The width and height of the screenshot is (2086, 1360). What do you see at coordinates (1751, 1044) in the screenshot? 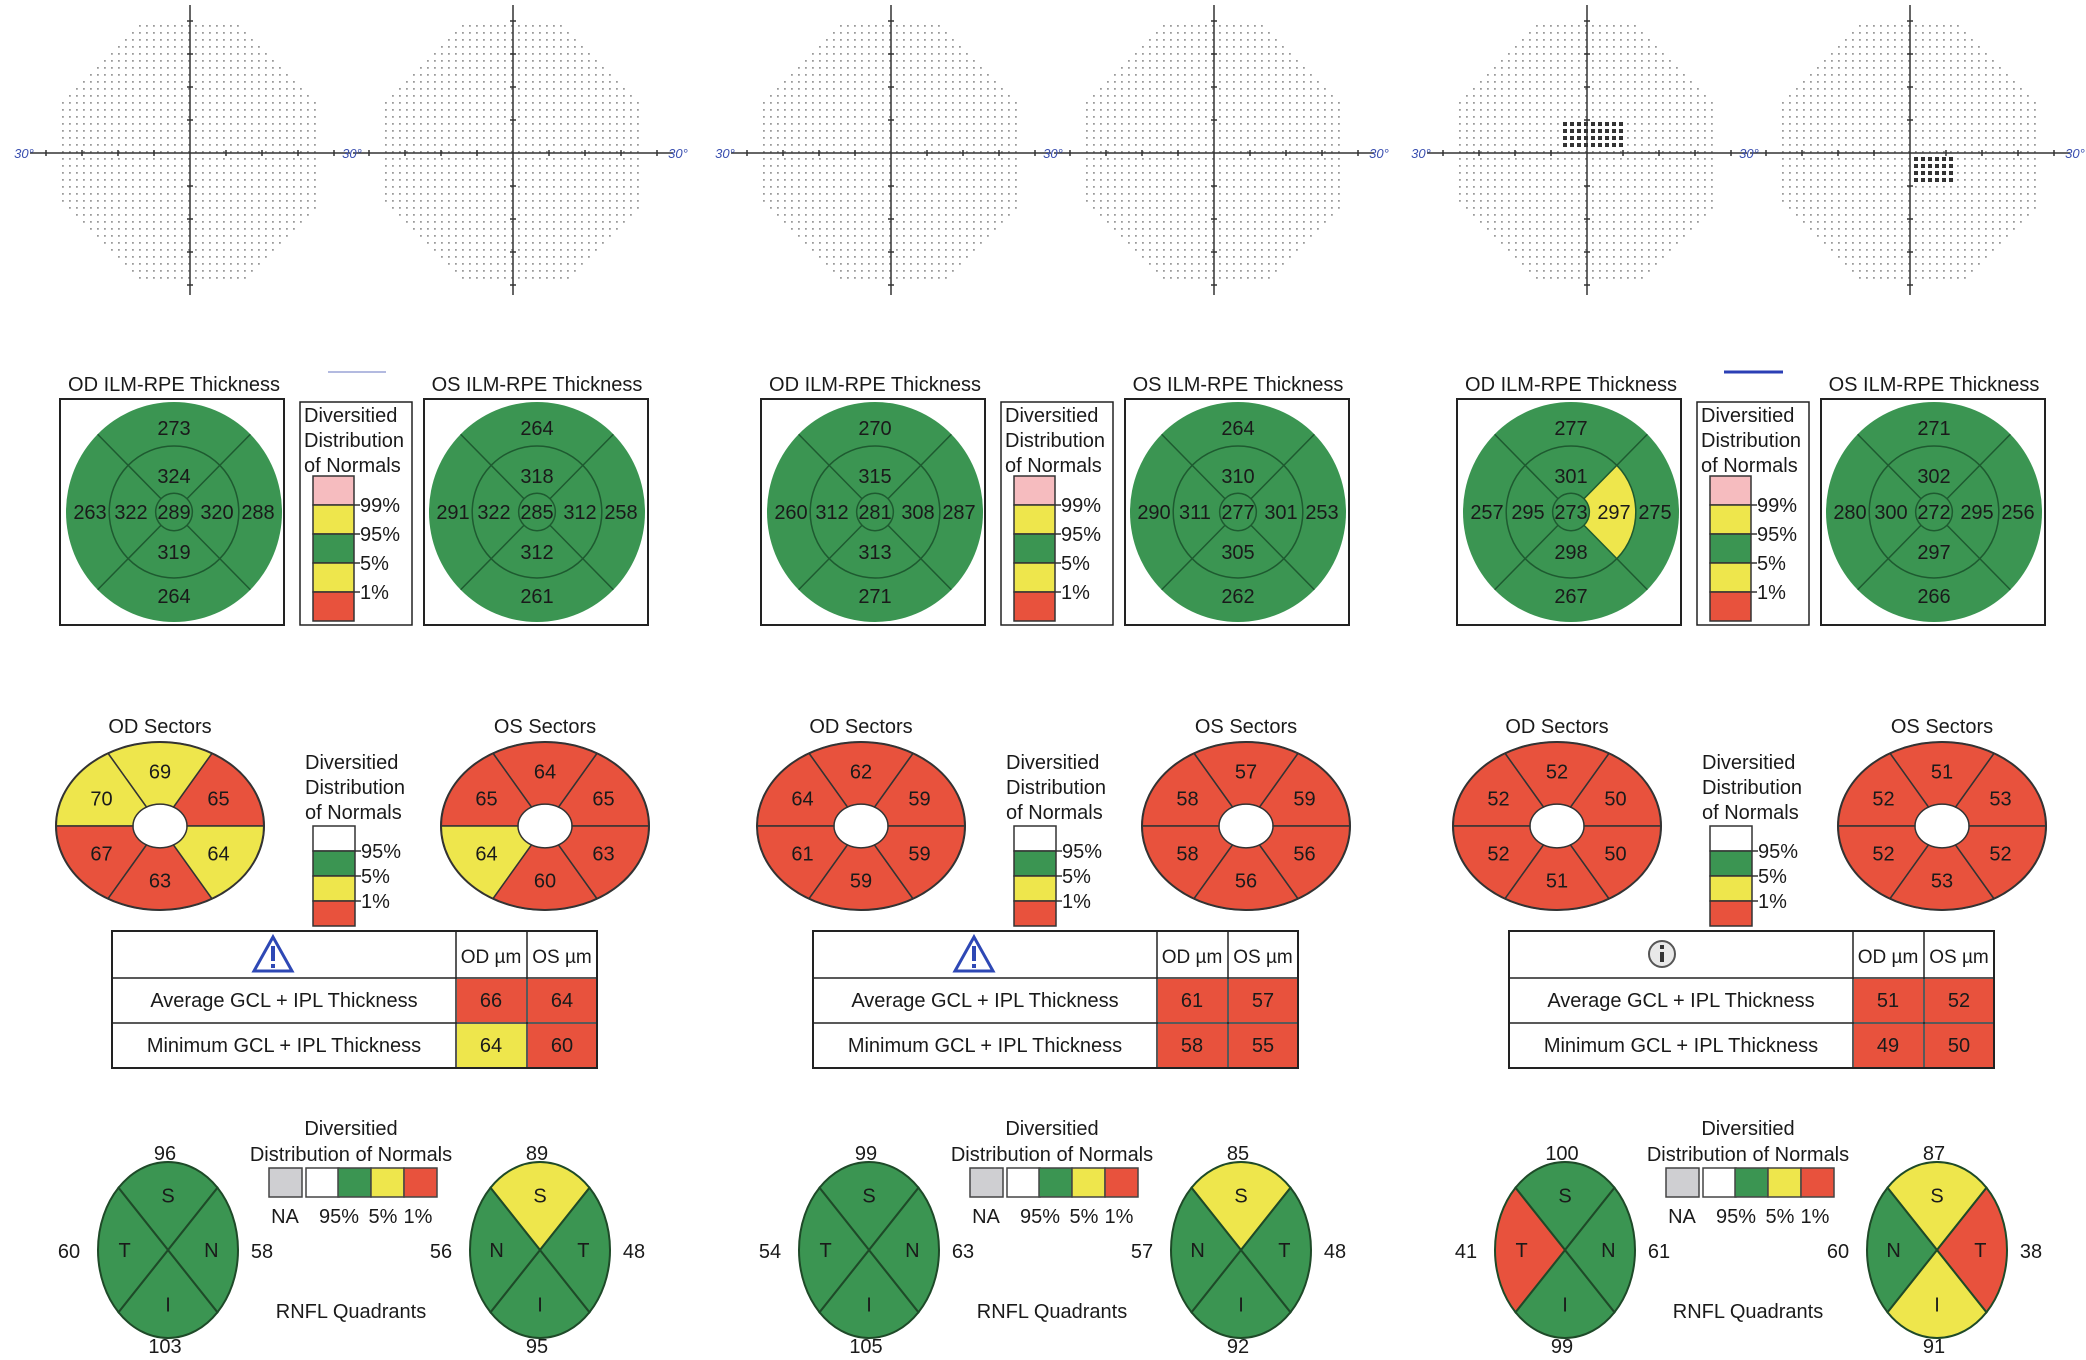
I see `table-row: Minimum GCL + IPL Thickness 49 50` at bounding box center [1751, 1044].